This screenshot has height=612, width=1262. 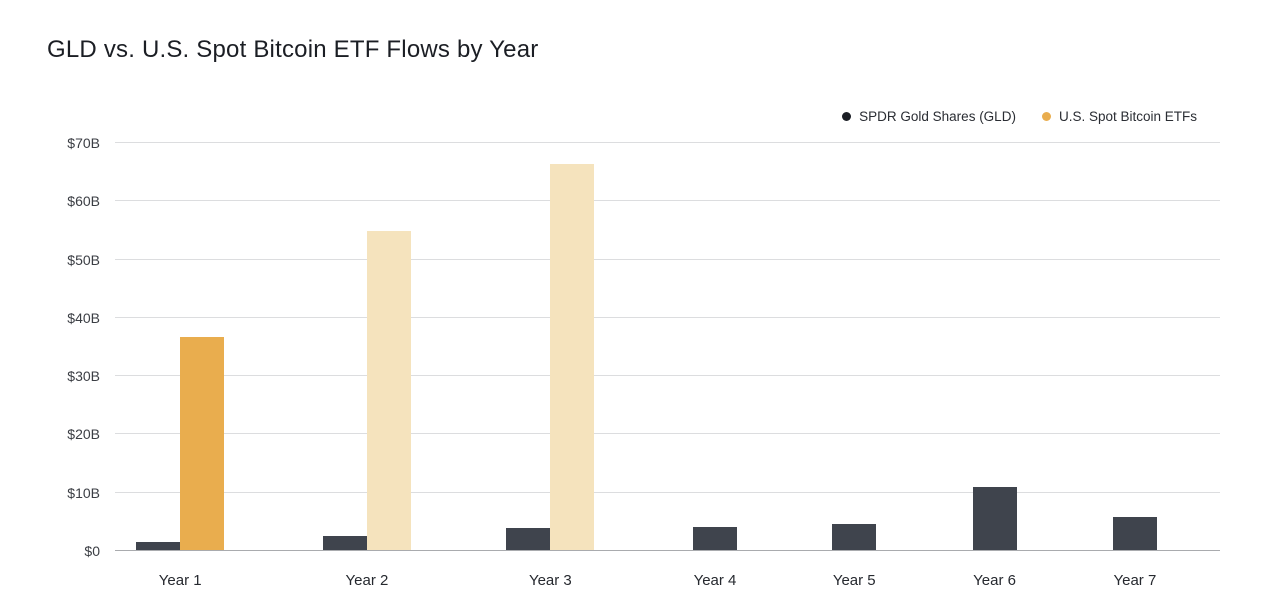 I want to click on x-tick-label-year-5: Year 5, so click(x=854, y=580).